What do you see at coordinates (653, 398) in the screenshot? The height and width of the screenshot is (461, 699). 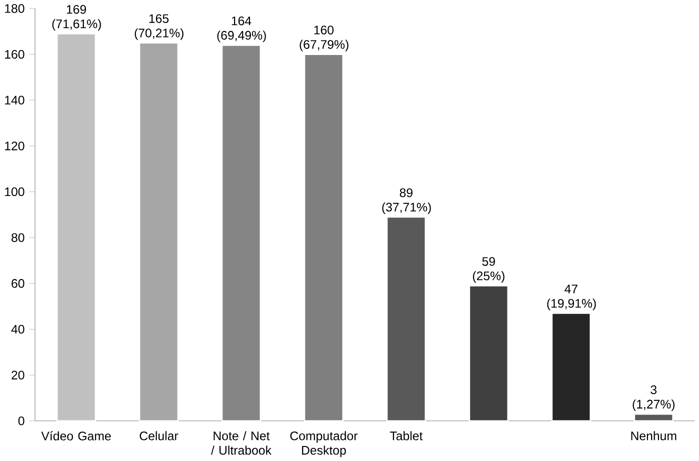 I see `data-label: 3 (1,27%)` at bounding box center [653, 398].